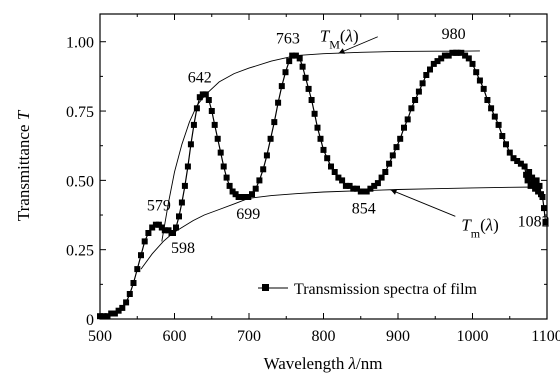  Describe the element at coordinates (200, 77) in the screenshot. I see `peak-label-642: 642` at that location.